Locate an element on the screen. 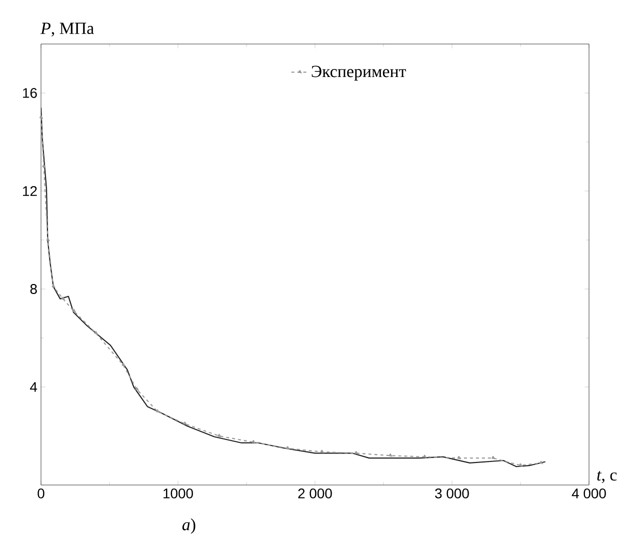 The width and height of the screenshot is (634, 554). x-axis-title: t, с is located at coordinates (607, 477).